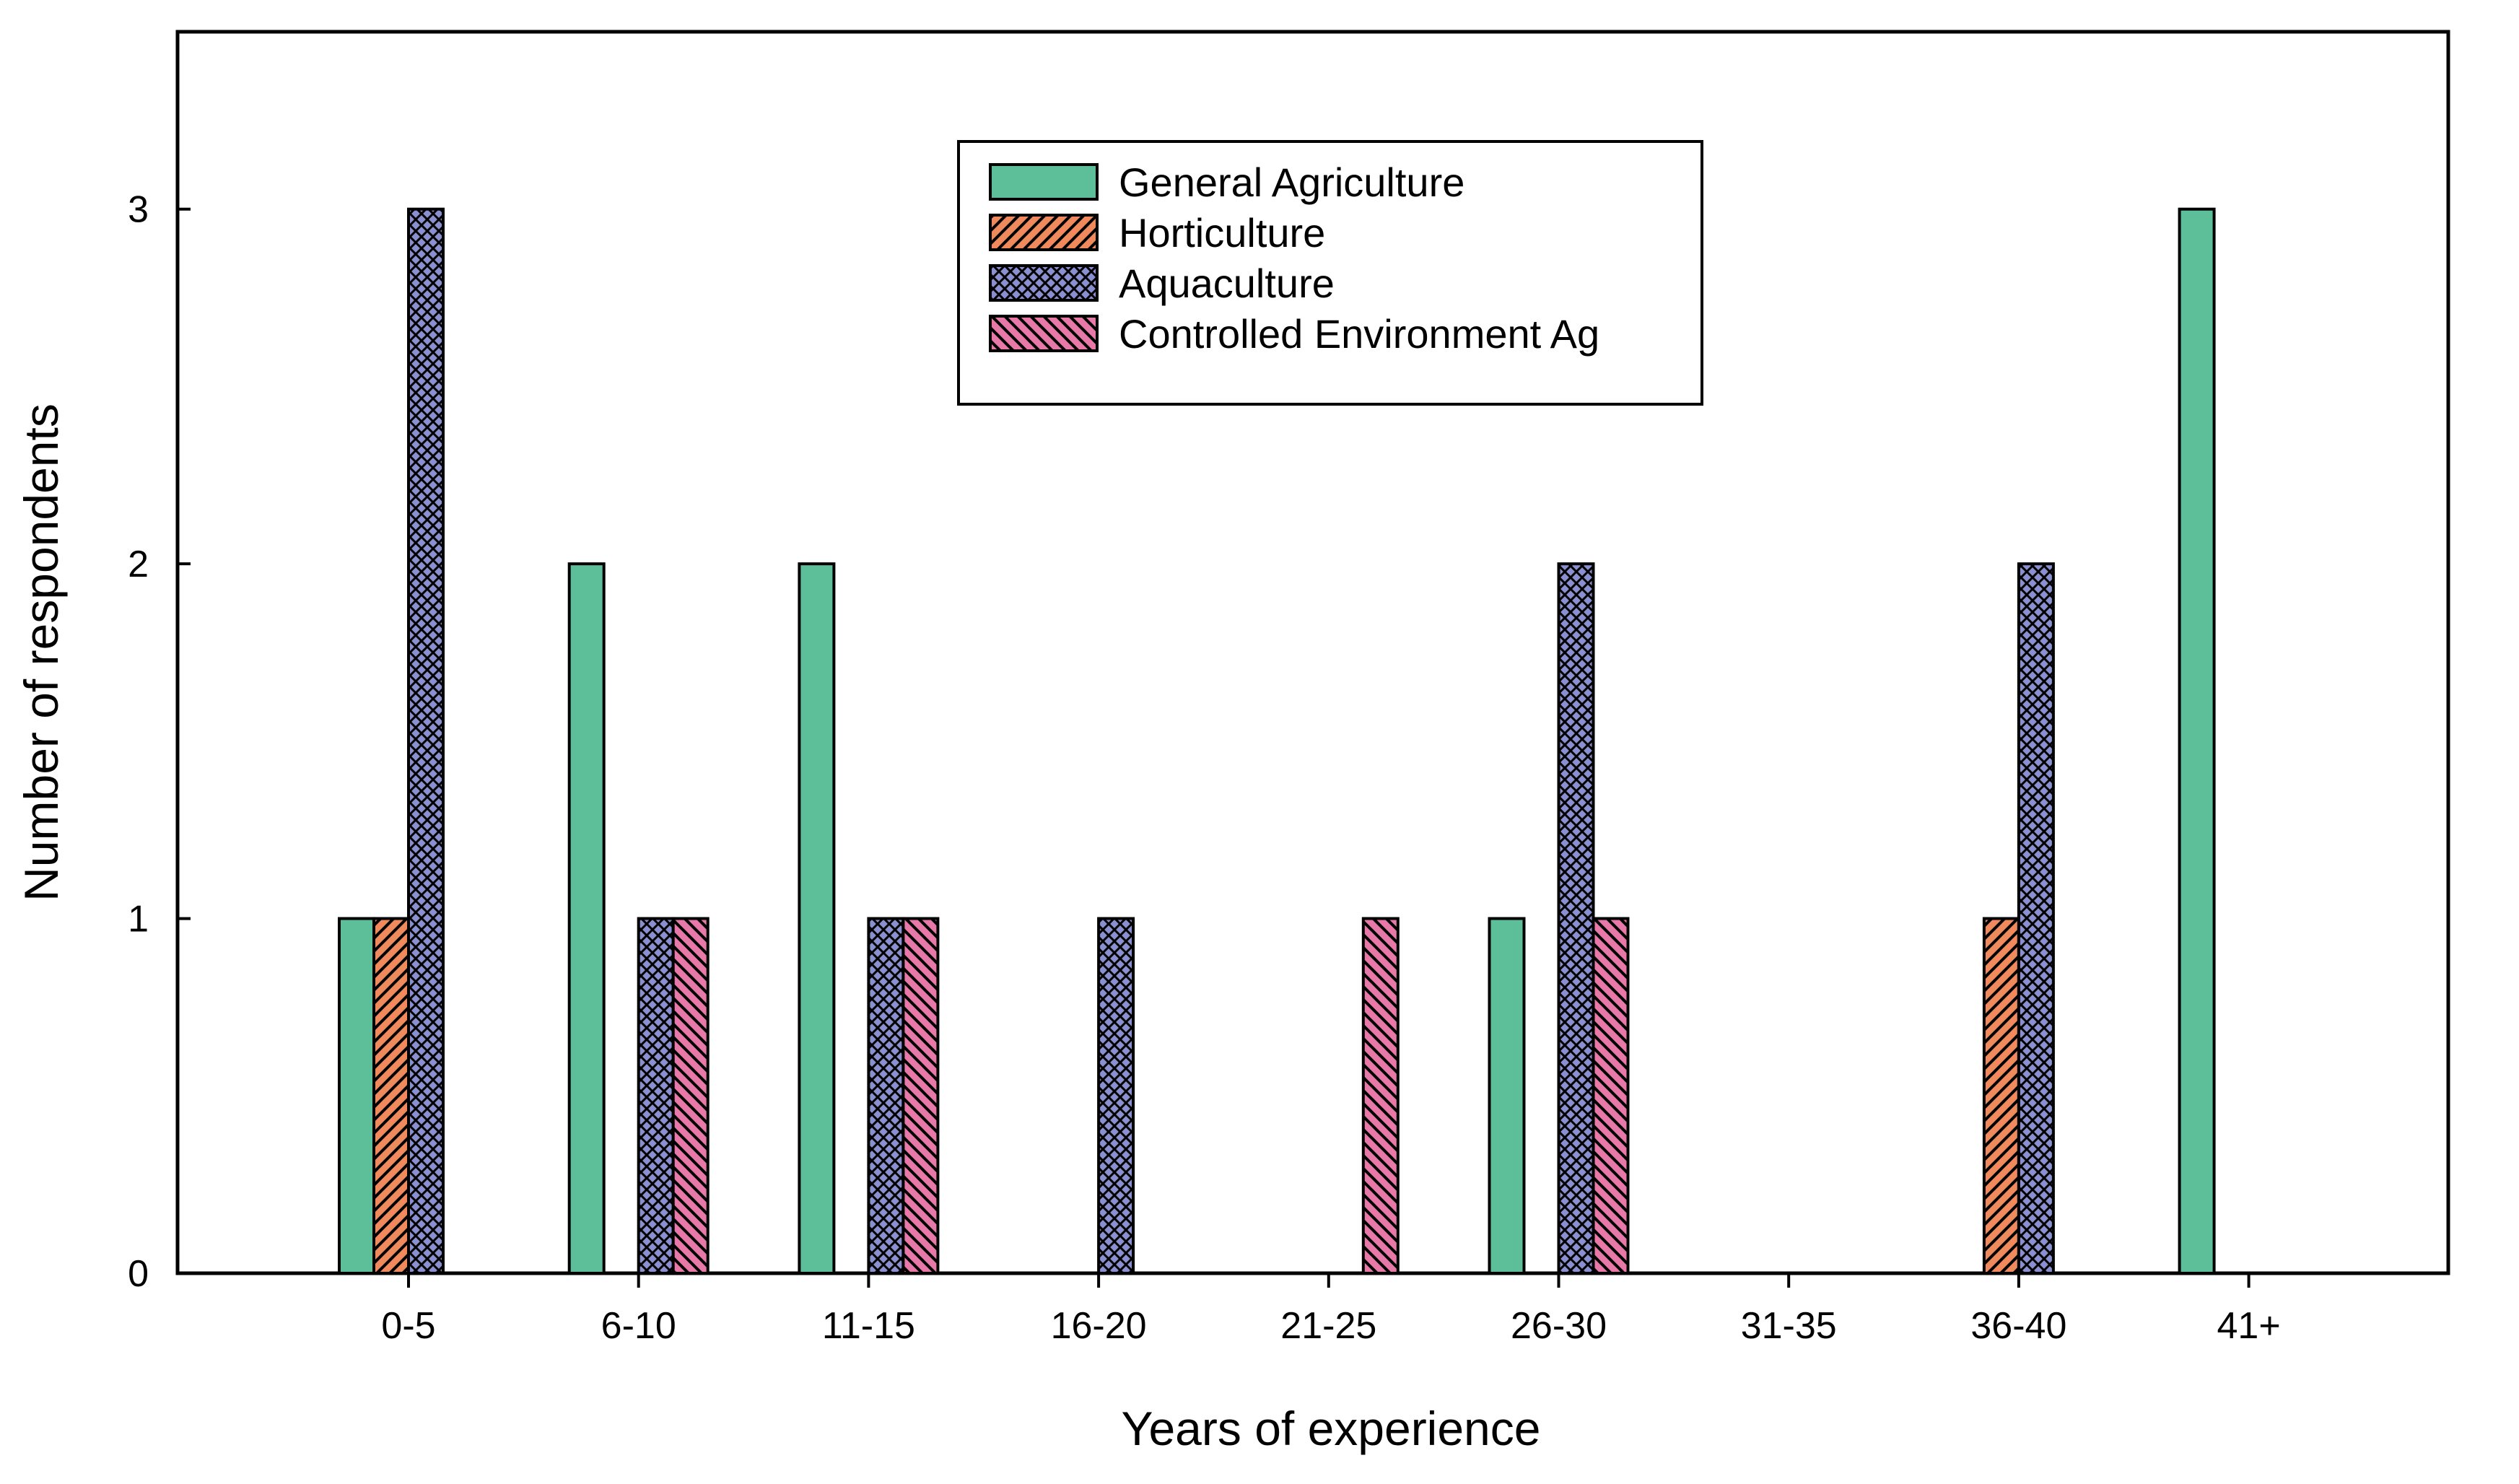 This screenshot has width=2519, height=1484. What do you see at coordinates (138, 564) in the screenshot?
I see `y-tick-label: 2` at bounding box center [138, 564].